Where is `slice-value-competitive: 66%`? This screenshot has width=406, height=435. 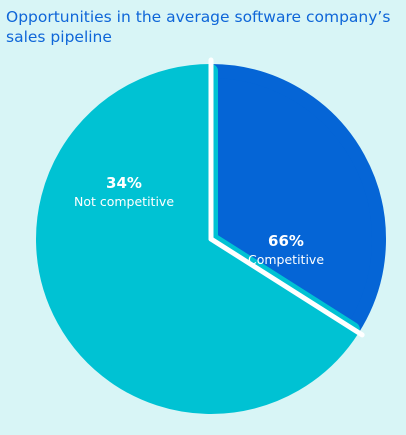
slice-value-competitive: 66% is located at coordinates (286, 241).